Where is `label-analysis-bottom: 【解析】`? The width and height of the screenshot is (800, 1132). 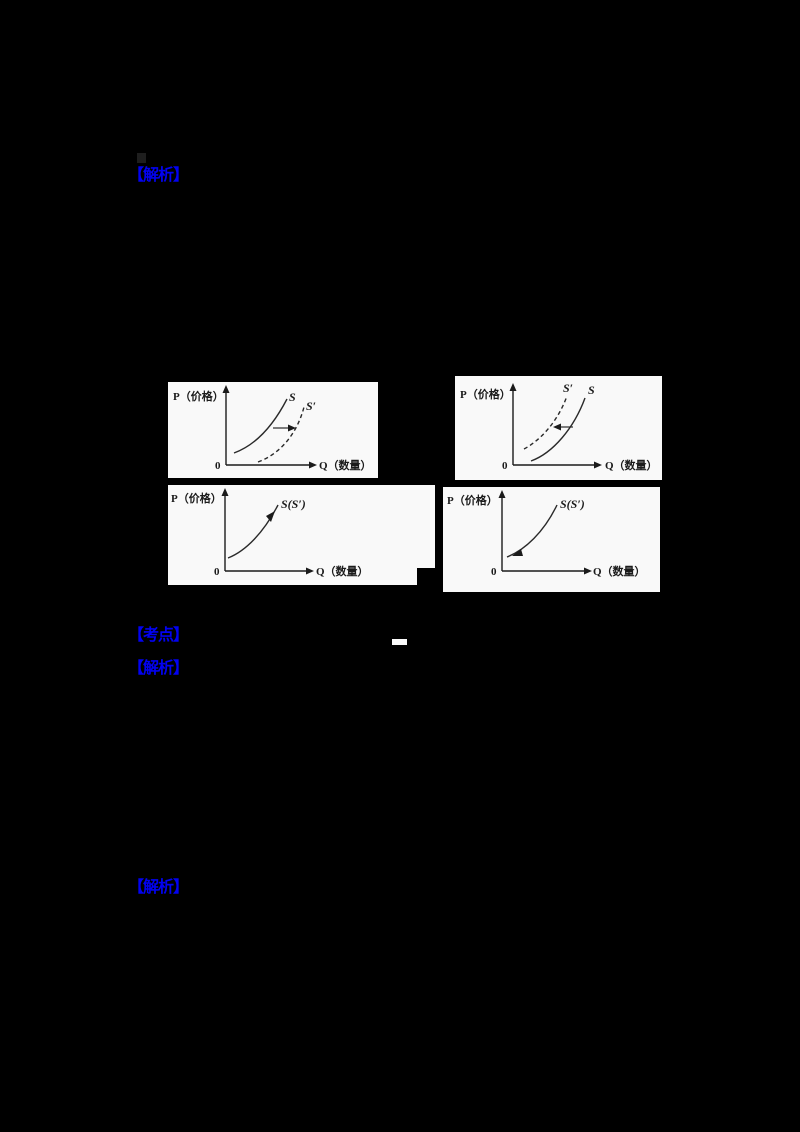
label-analysis-bottom: 【解析】 is located at coordinates (158, 886).